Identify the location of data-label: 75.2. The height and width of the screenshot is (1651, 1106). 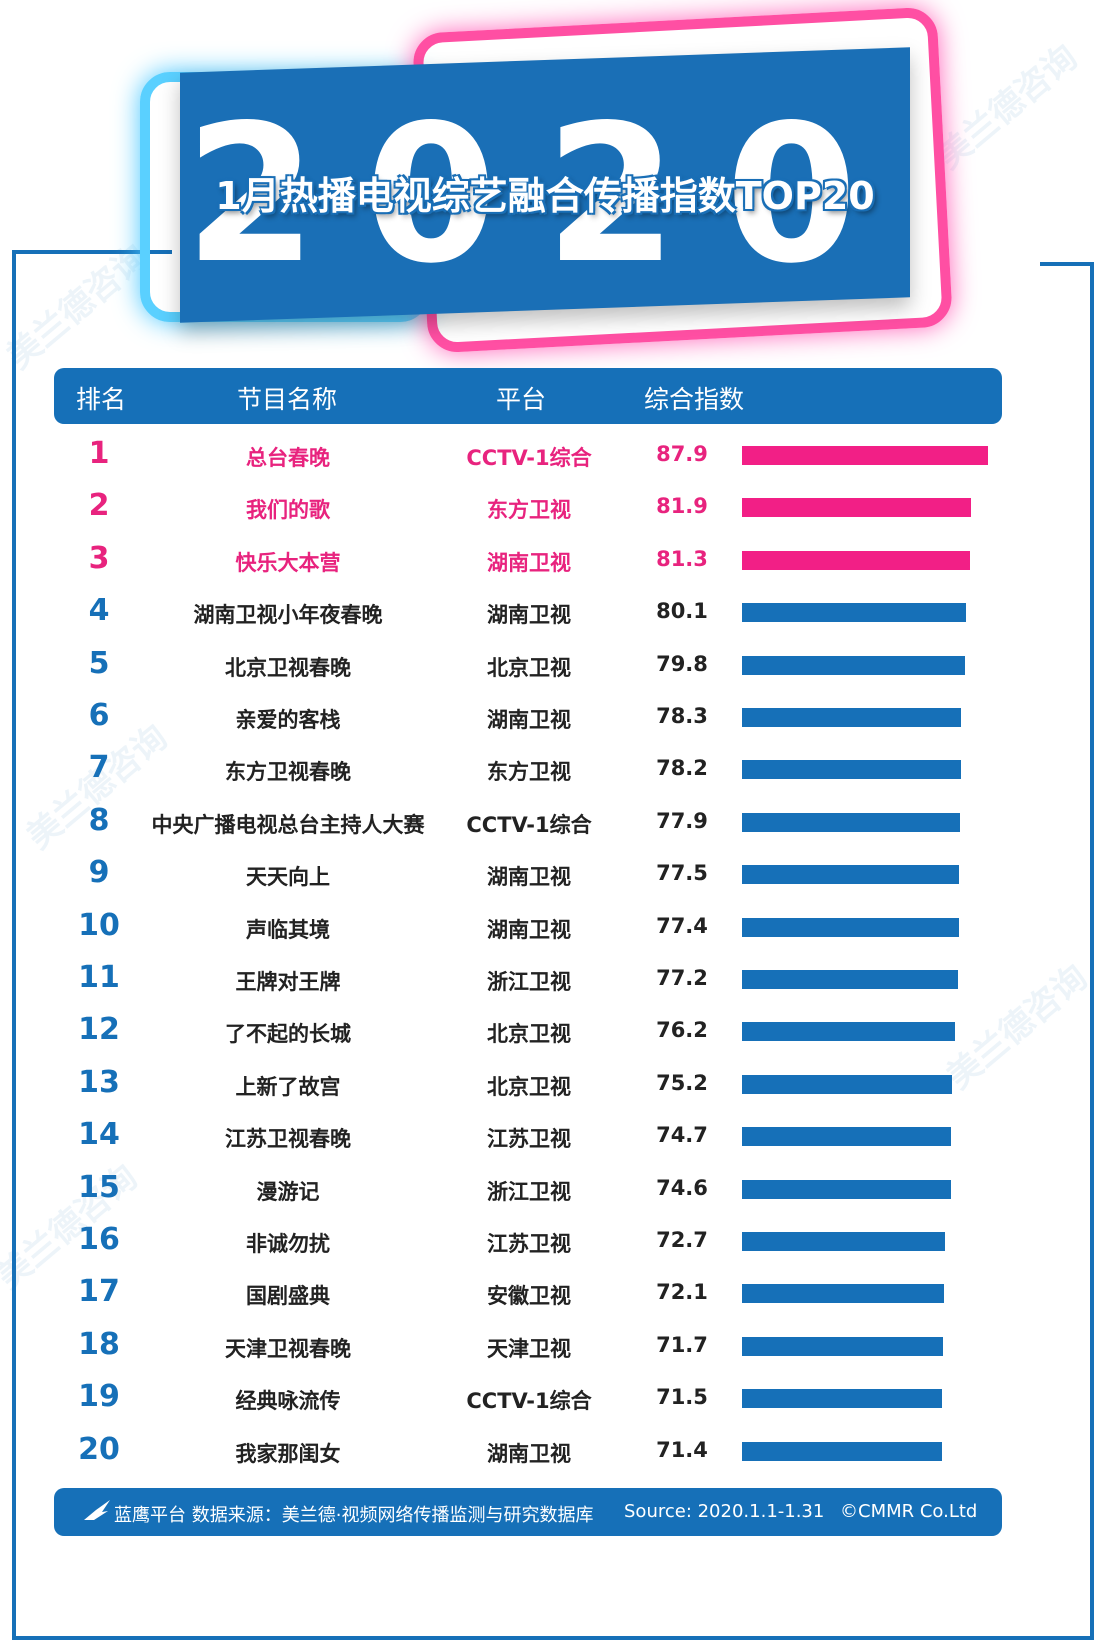
(682, 1082).